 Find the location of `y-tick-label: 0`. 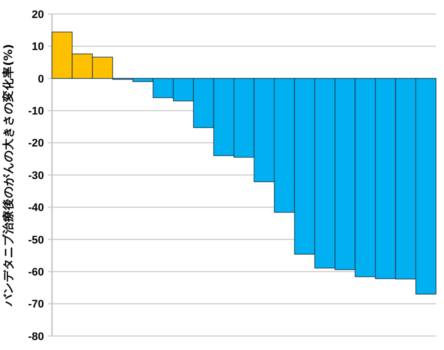

y-tick-label: 0 is located at coordinates (41, 79).